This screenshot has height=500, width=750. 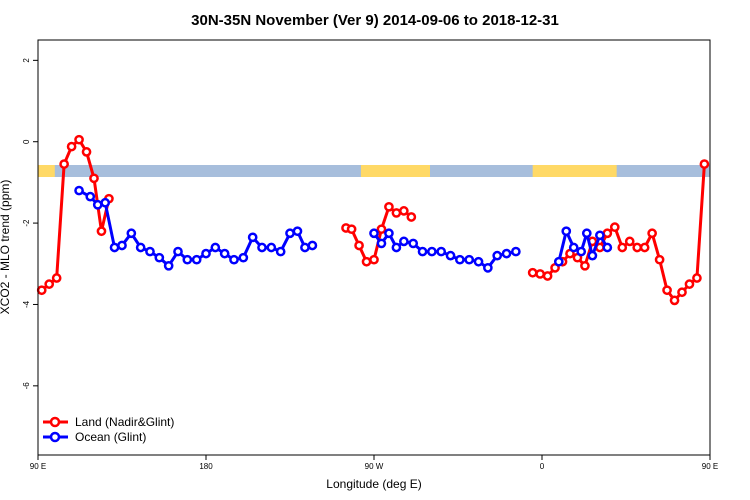 What do you see at coordinates (124, 422) in the screenshot?
I see `legend-land-label: Land (Nadir&Glint)` at bounding box center [124, 422].